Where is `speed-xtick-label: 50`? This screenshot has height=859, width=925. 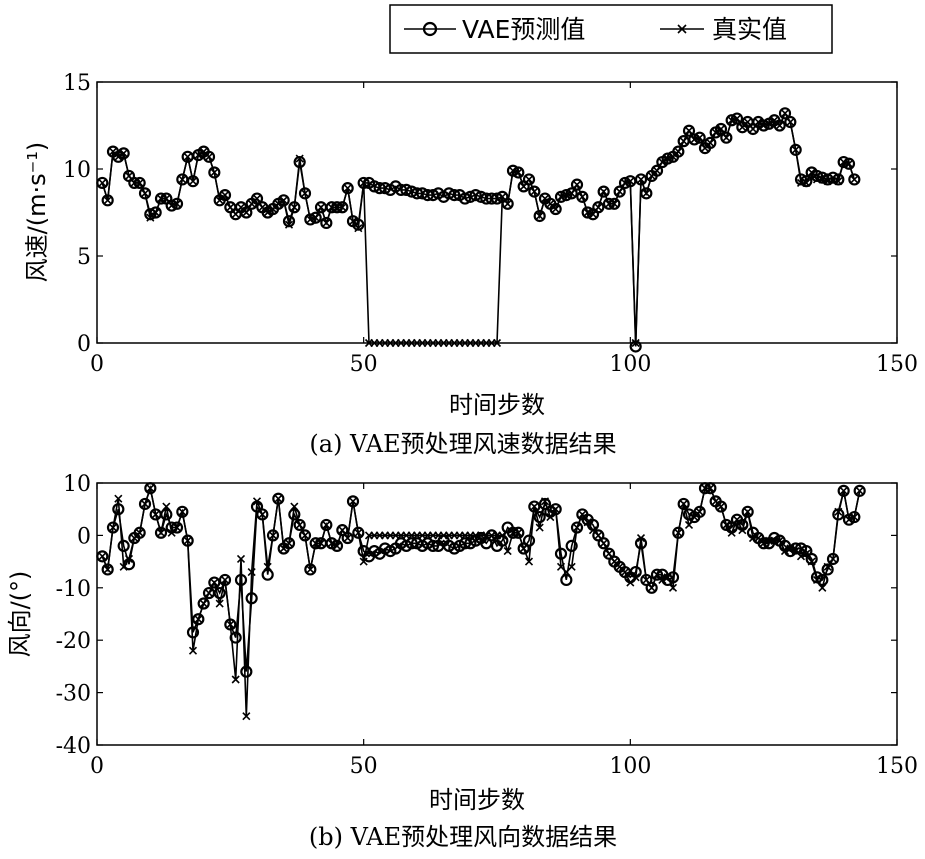
speed-xtick-label: 50 is located at coordinates (364, 364).